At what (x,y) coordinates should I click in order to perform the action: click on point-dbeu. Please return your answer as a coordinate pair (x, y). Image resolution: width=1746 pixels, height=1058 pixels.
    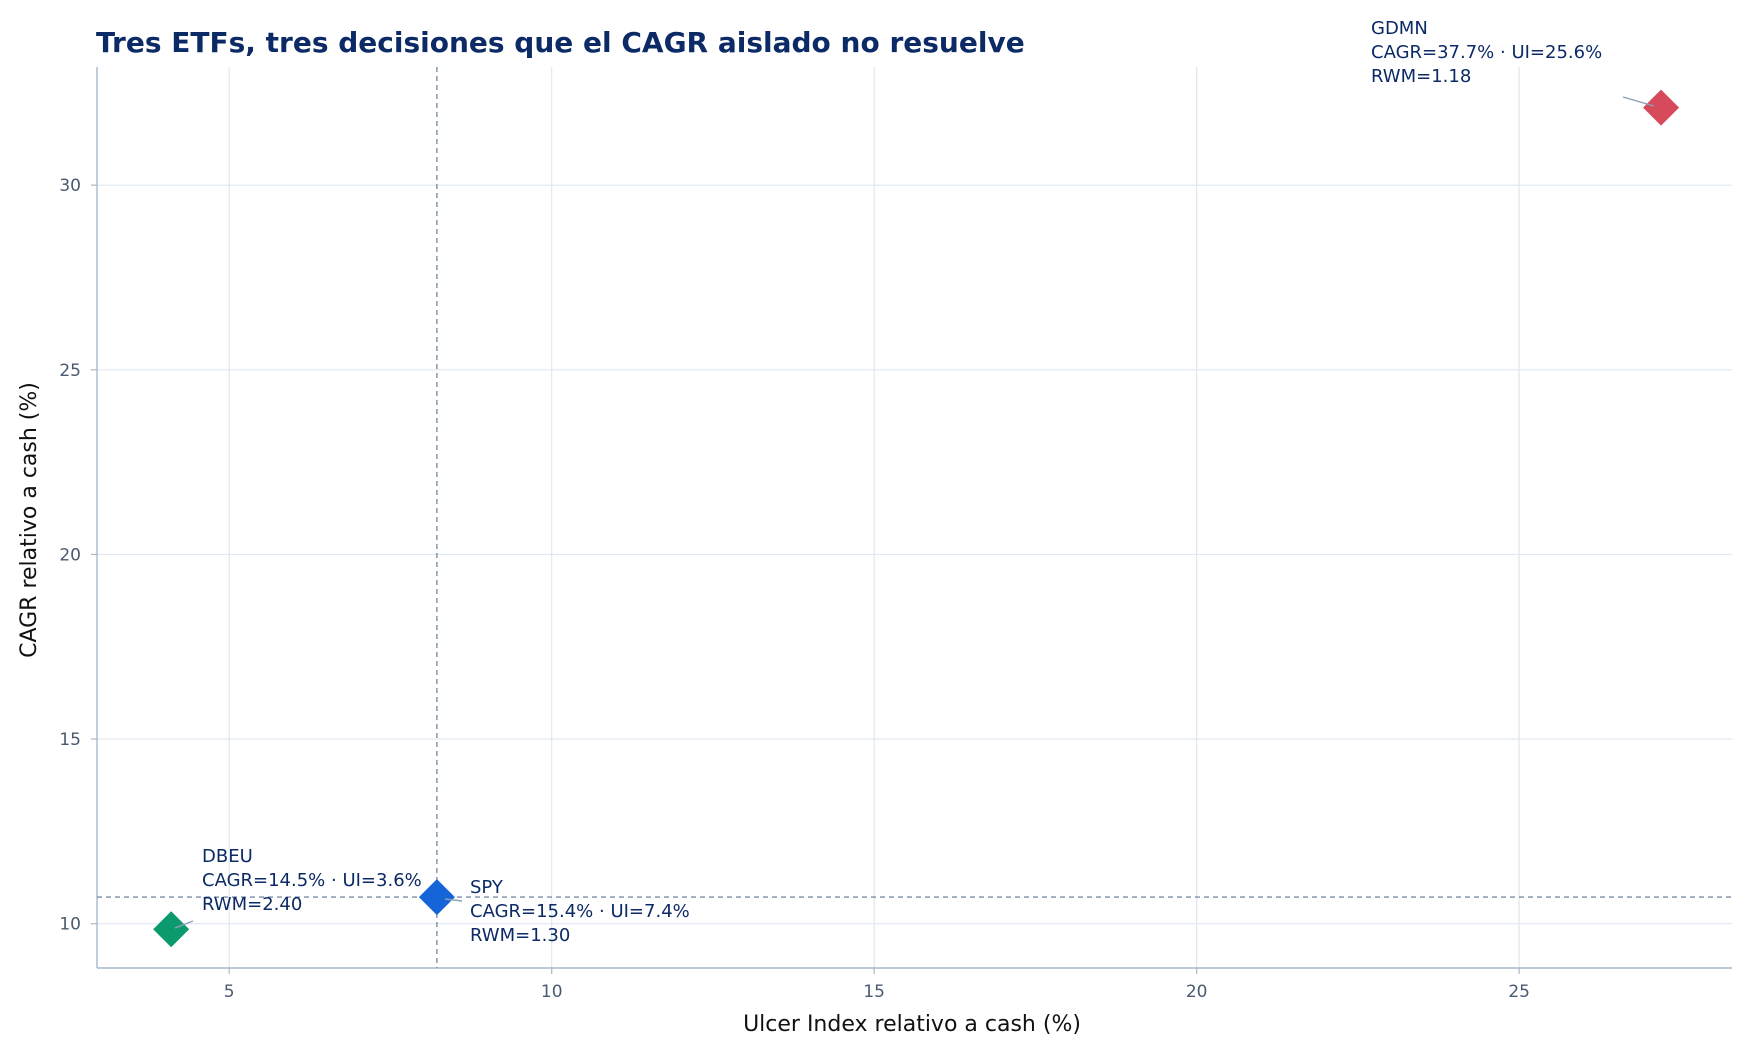
    Looking at the image, I should click on (171, 929).